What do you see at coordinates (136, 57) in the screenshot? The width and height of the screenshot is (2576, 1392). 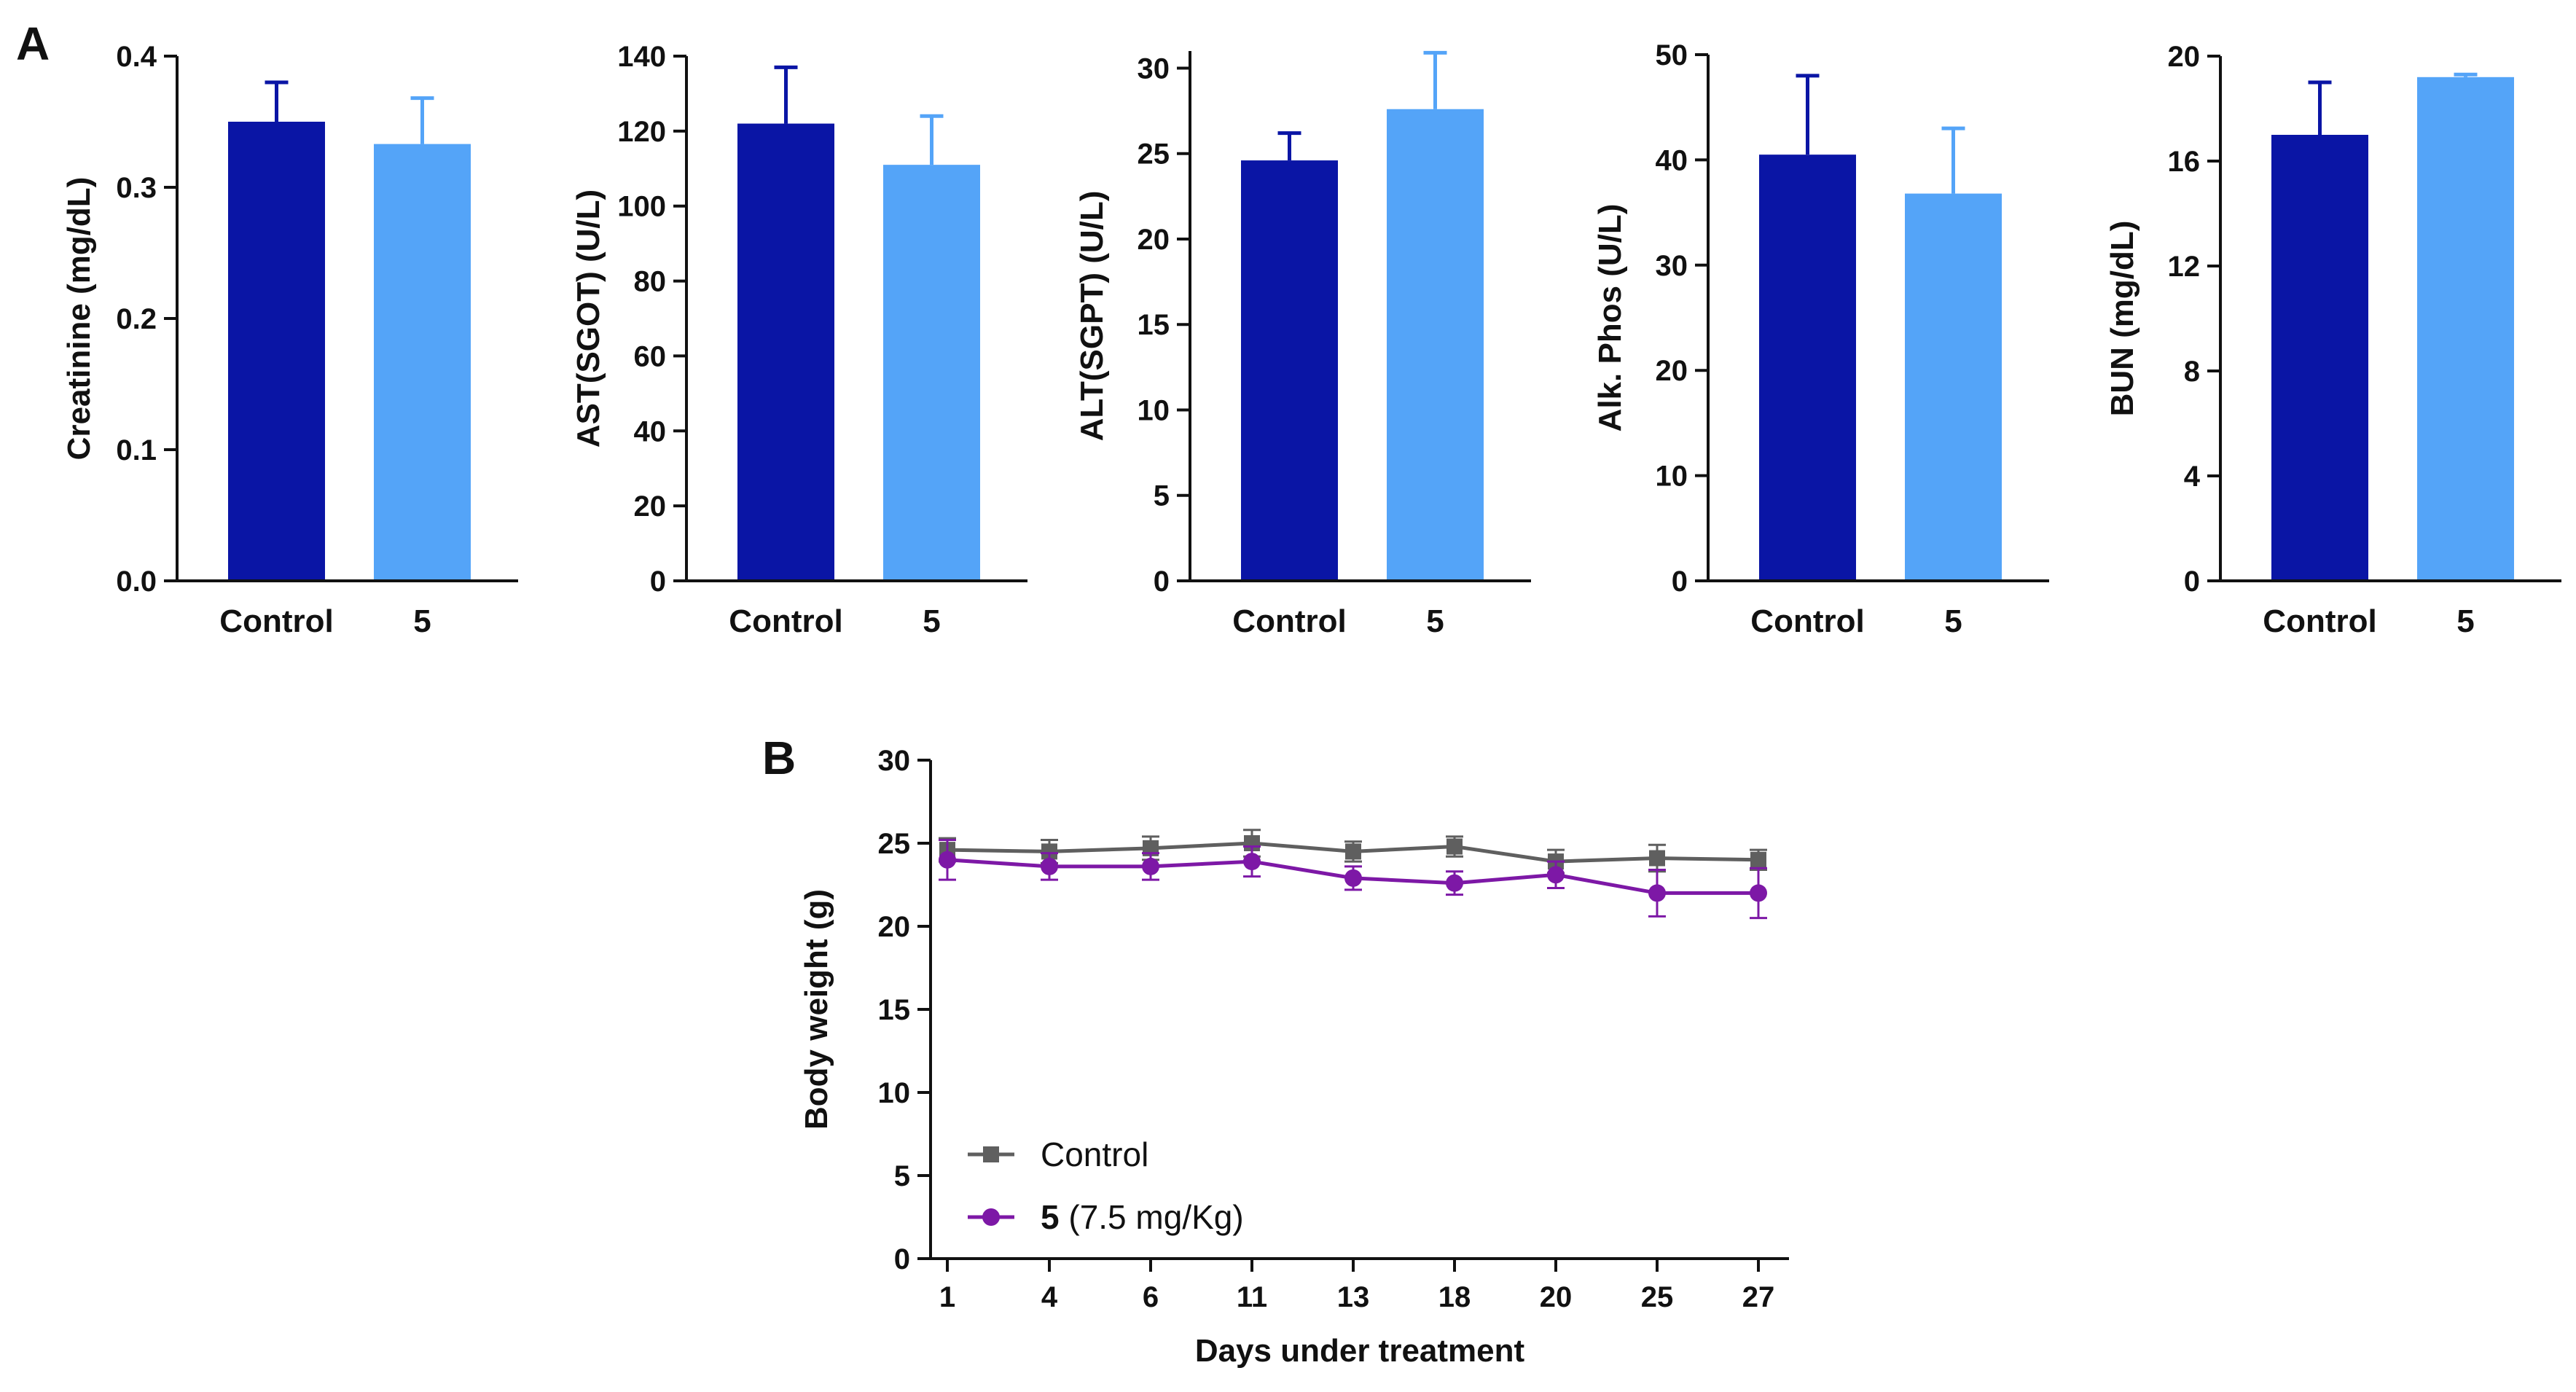 I see `y-tick-label: 0.4` at bounding box center [136, 57].